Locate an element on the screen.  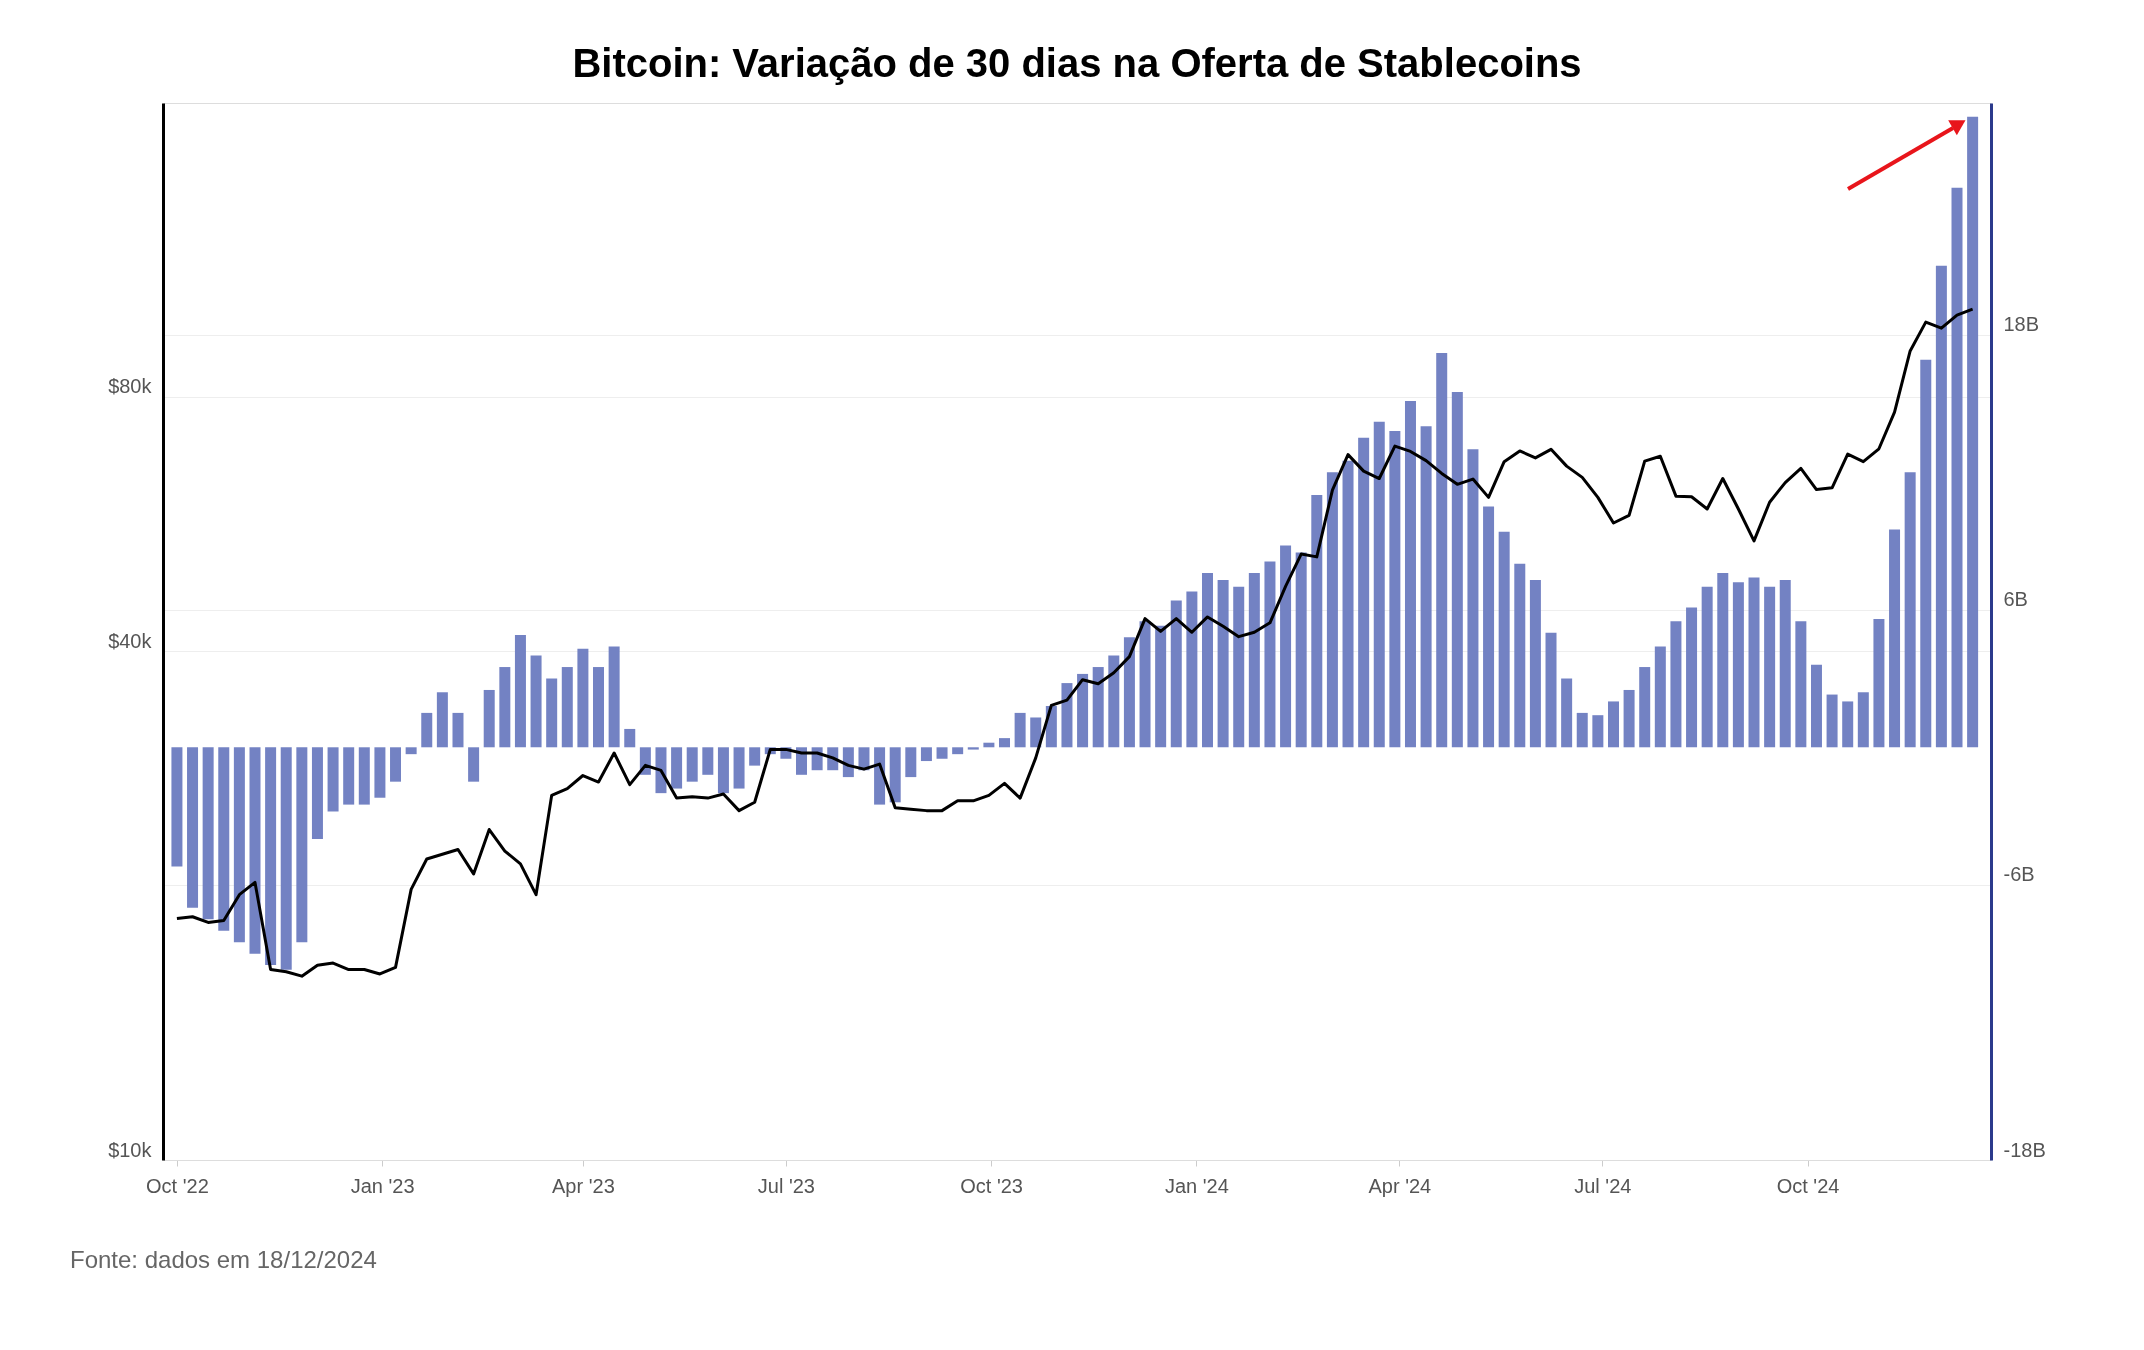
x-tick-label: Apr '24 is located at coordinates (1400, 1185).